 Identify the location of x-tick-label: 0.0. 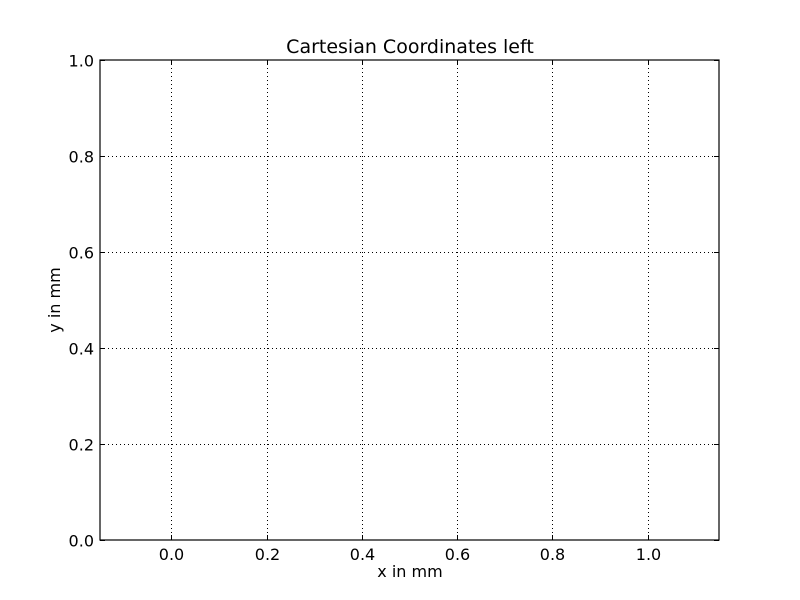
(171, 554).